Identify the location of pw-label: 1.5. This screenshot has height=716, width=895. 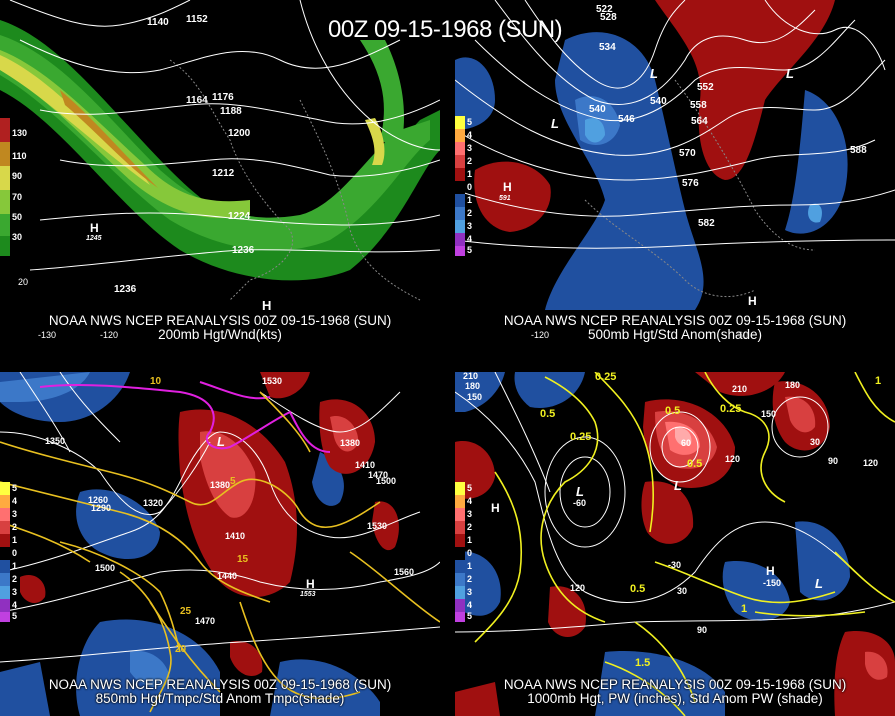
(642, 663).